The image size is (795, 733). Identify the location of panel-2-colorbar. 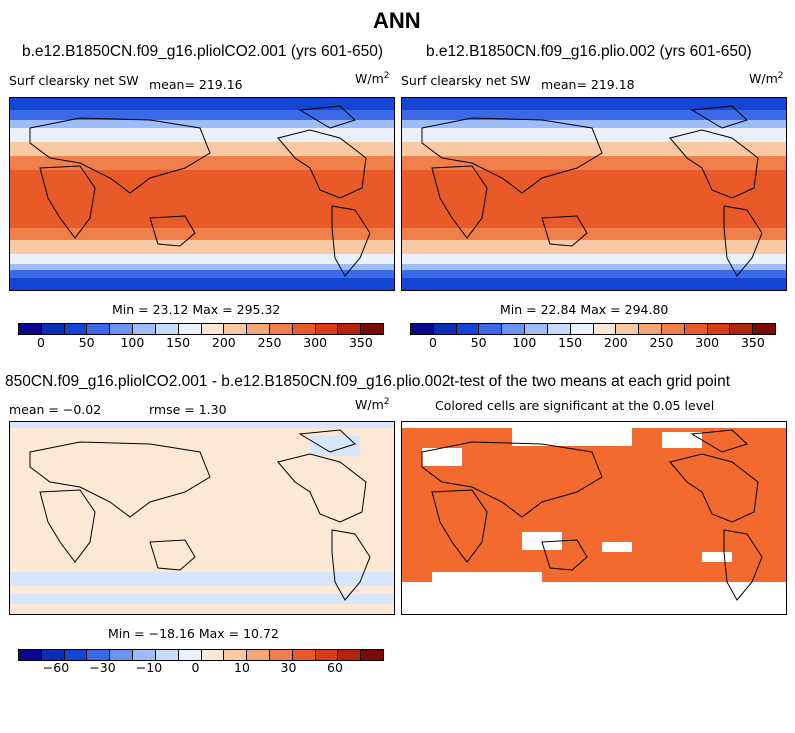
(593, 329).